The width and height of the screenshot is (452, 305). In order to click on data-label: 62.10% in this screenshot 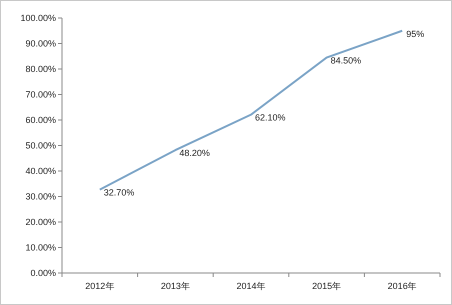, I will do `click(270, 117)`.